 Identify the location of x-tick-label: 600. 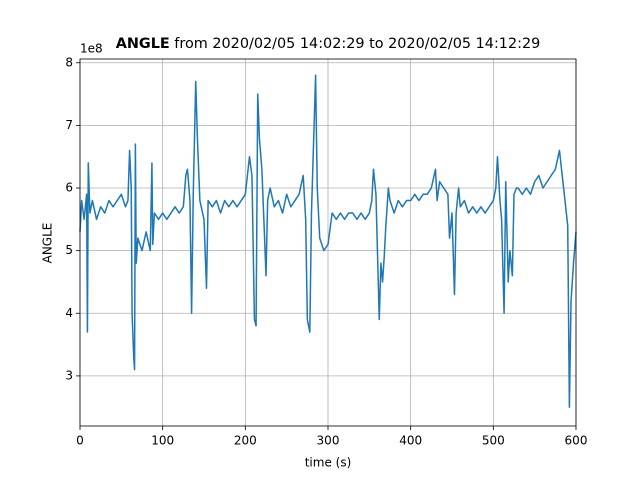
(576, 441).